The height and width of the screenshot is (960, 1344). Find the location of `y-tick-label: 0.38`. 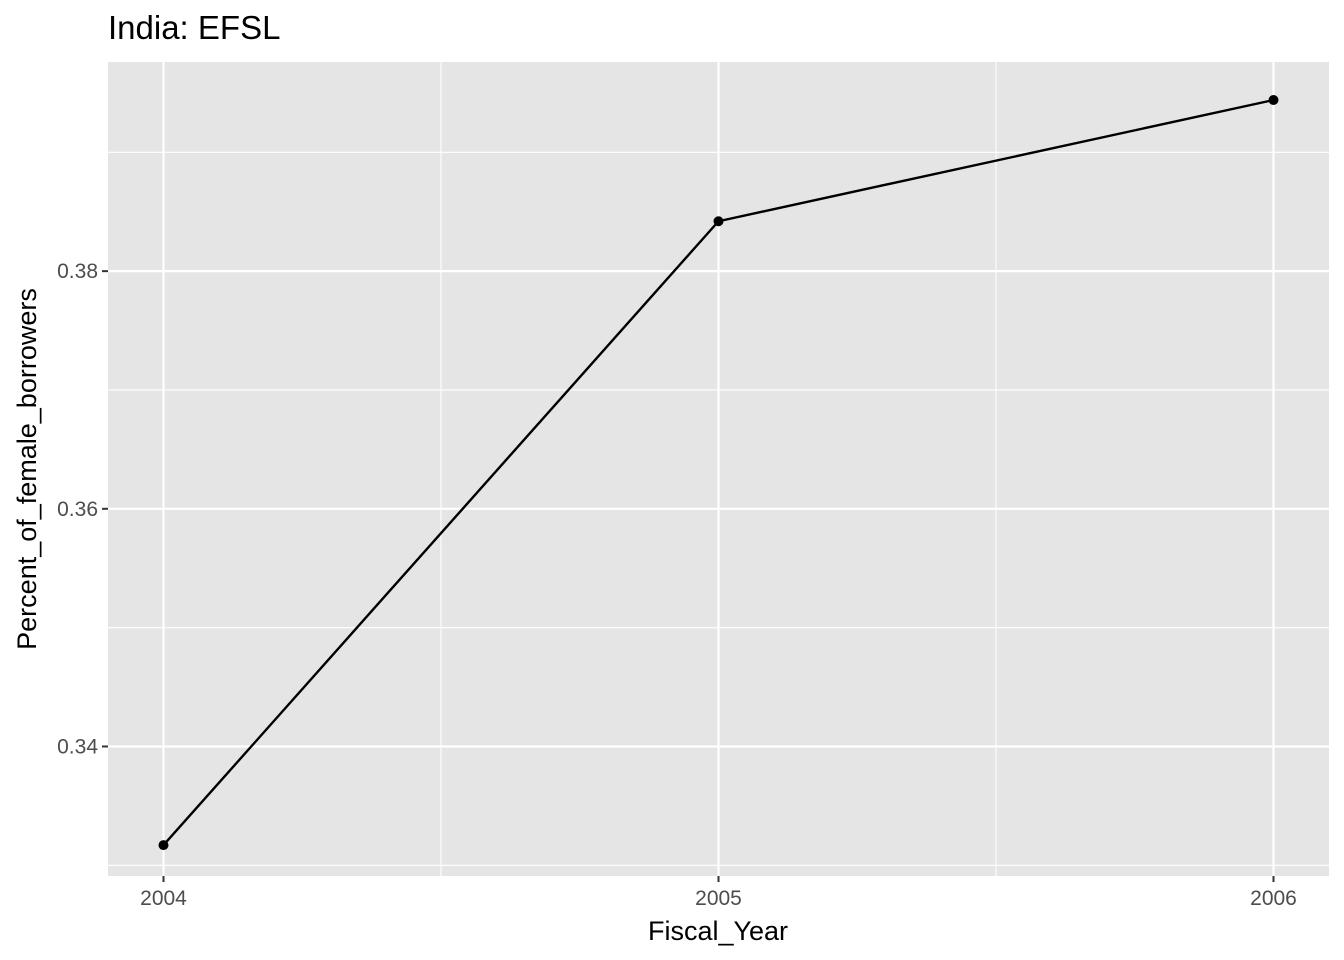

y-tick-label: 0.38 is located at coordinates (77, 271).